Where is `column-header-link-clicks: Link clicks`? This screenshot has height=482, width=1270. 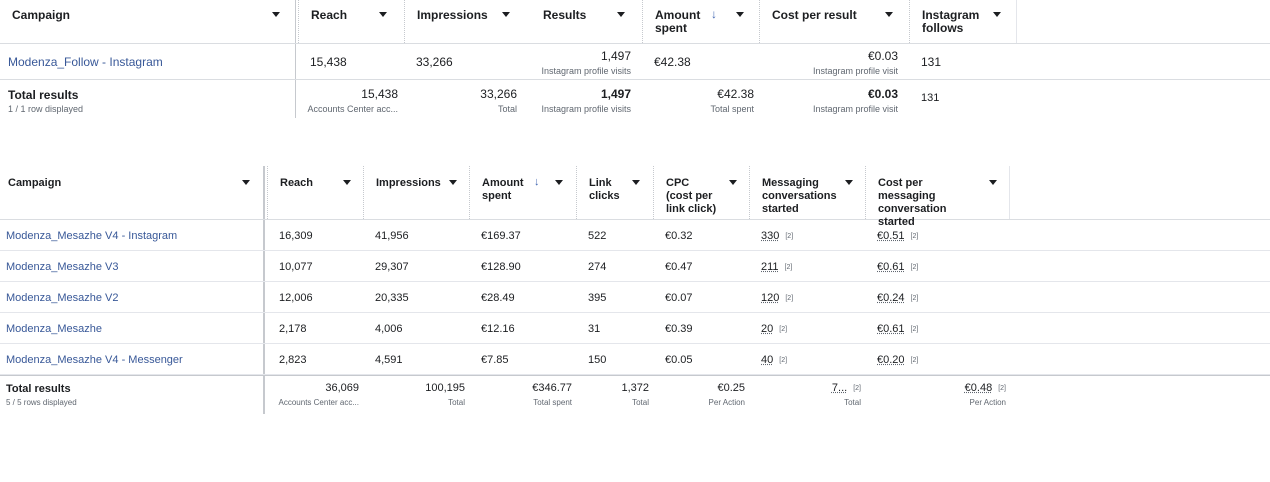
column-header-link-clicks: Link clicks is located at coordinates (614, 192).